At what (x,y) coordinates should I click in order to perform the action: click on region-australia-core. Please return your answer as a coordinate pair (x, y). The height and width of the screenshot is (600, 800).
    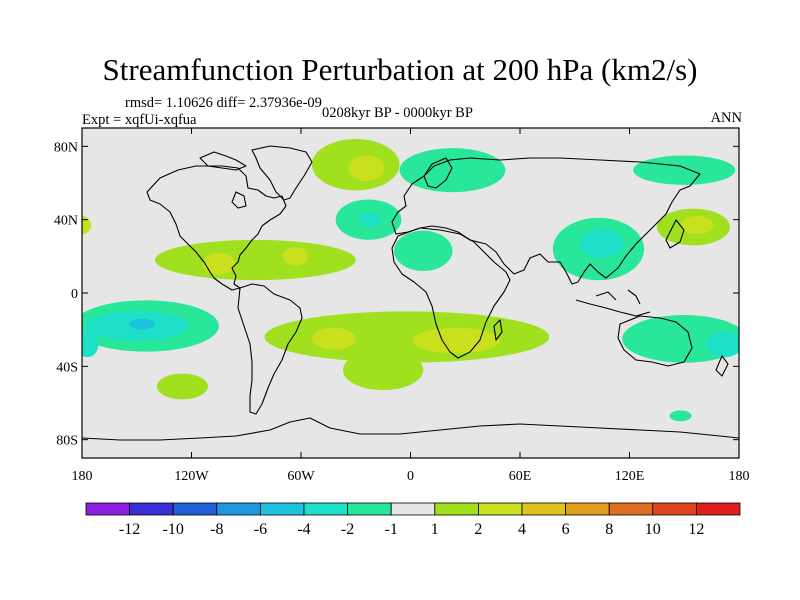
    Looking at the image, I should click on (722, 344).